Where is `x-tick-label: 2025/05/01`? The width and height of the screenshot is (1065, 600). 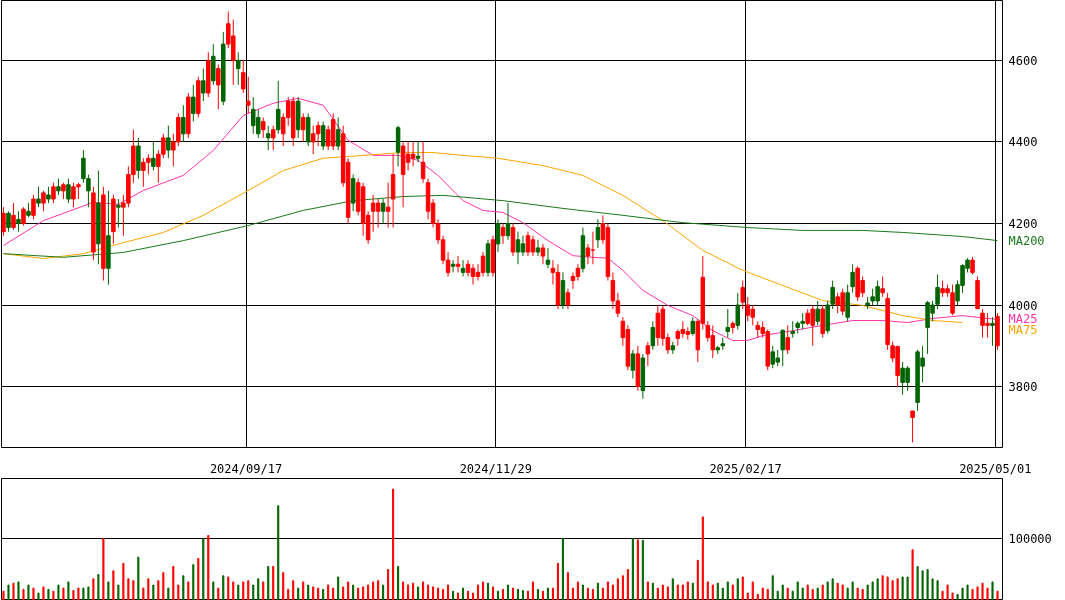
x-tick-label: 2025/05/01 is located at coordinates (995, 468).